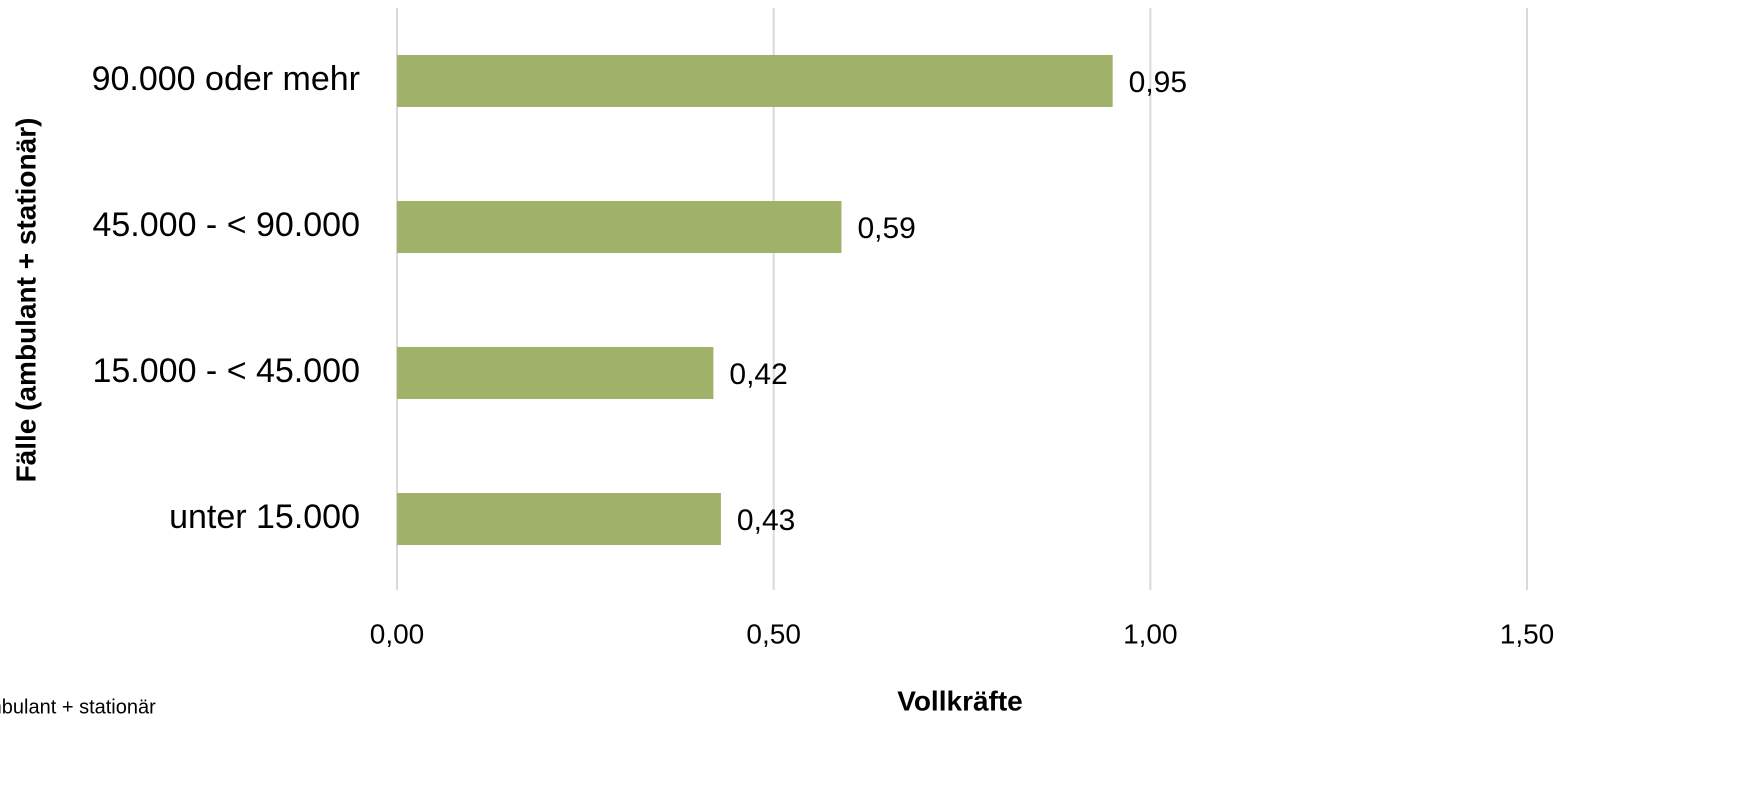  I want to click on x-axis-label: Vollkräfte, so click(960, 700).